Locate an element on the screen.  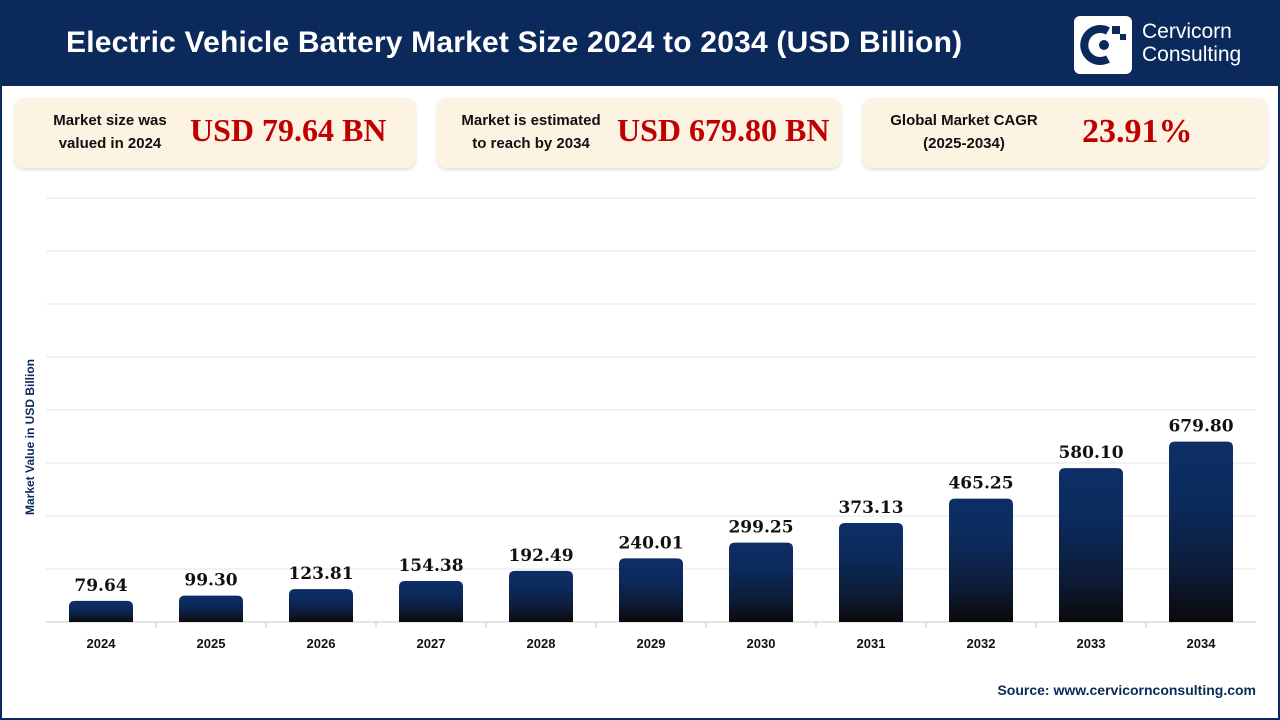
value-label-2024: 79.64 is located at coordinates (100, 586).